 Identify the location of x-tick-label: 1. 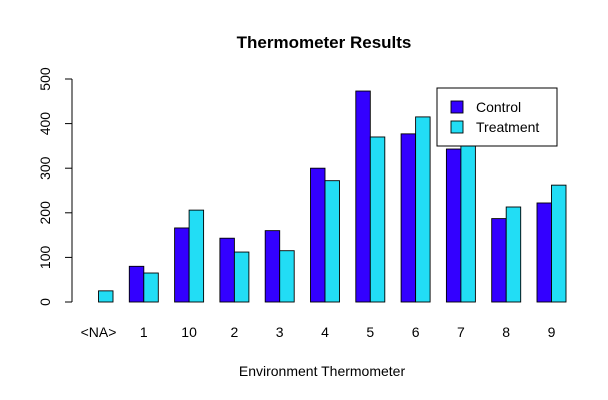
(144, 332).